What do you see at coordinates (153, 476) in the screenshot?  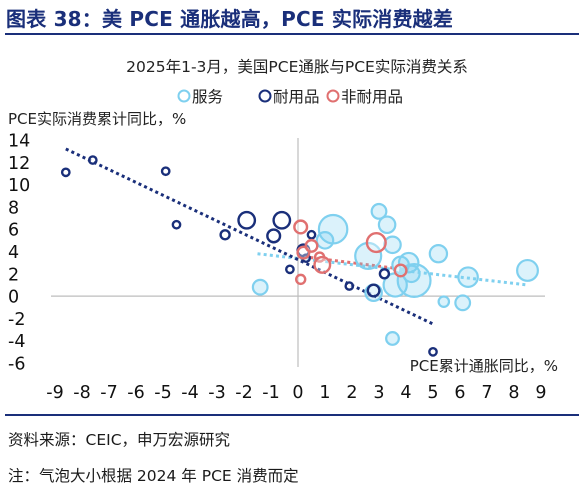 I see `bubble-size-note: 注：气泡大小根据 2024 年 PCE 消费而定` at bounding box center [153, 476].